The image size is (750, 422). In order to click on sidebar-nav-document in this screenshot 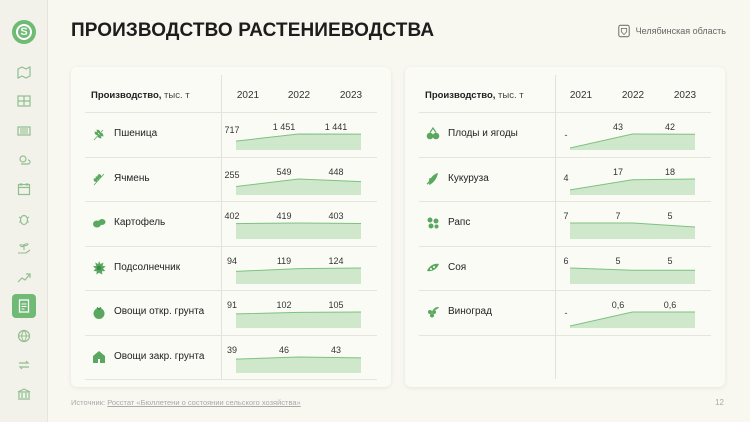, I will do `click(24, 306)`.